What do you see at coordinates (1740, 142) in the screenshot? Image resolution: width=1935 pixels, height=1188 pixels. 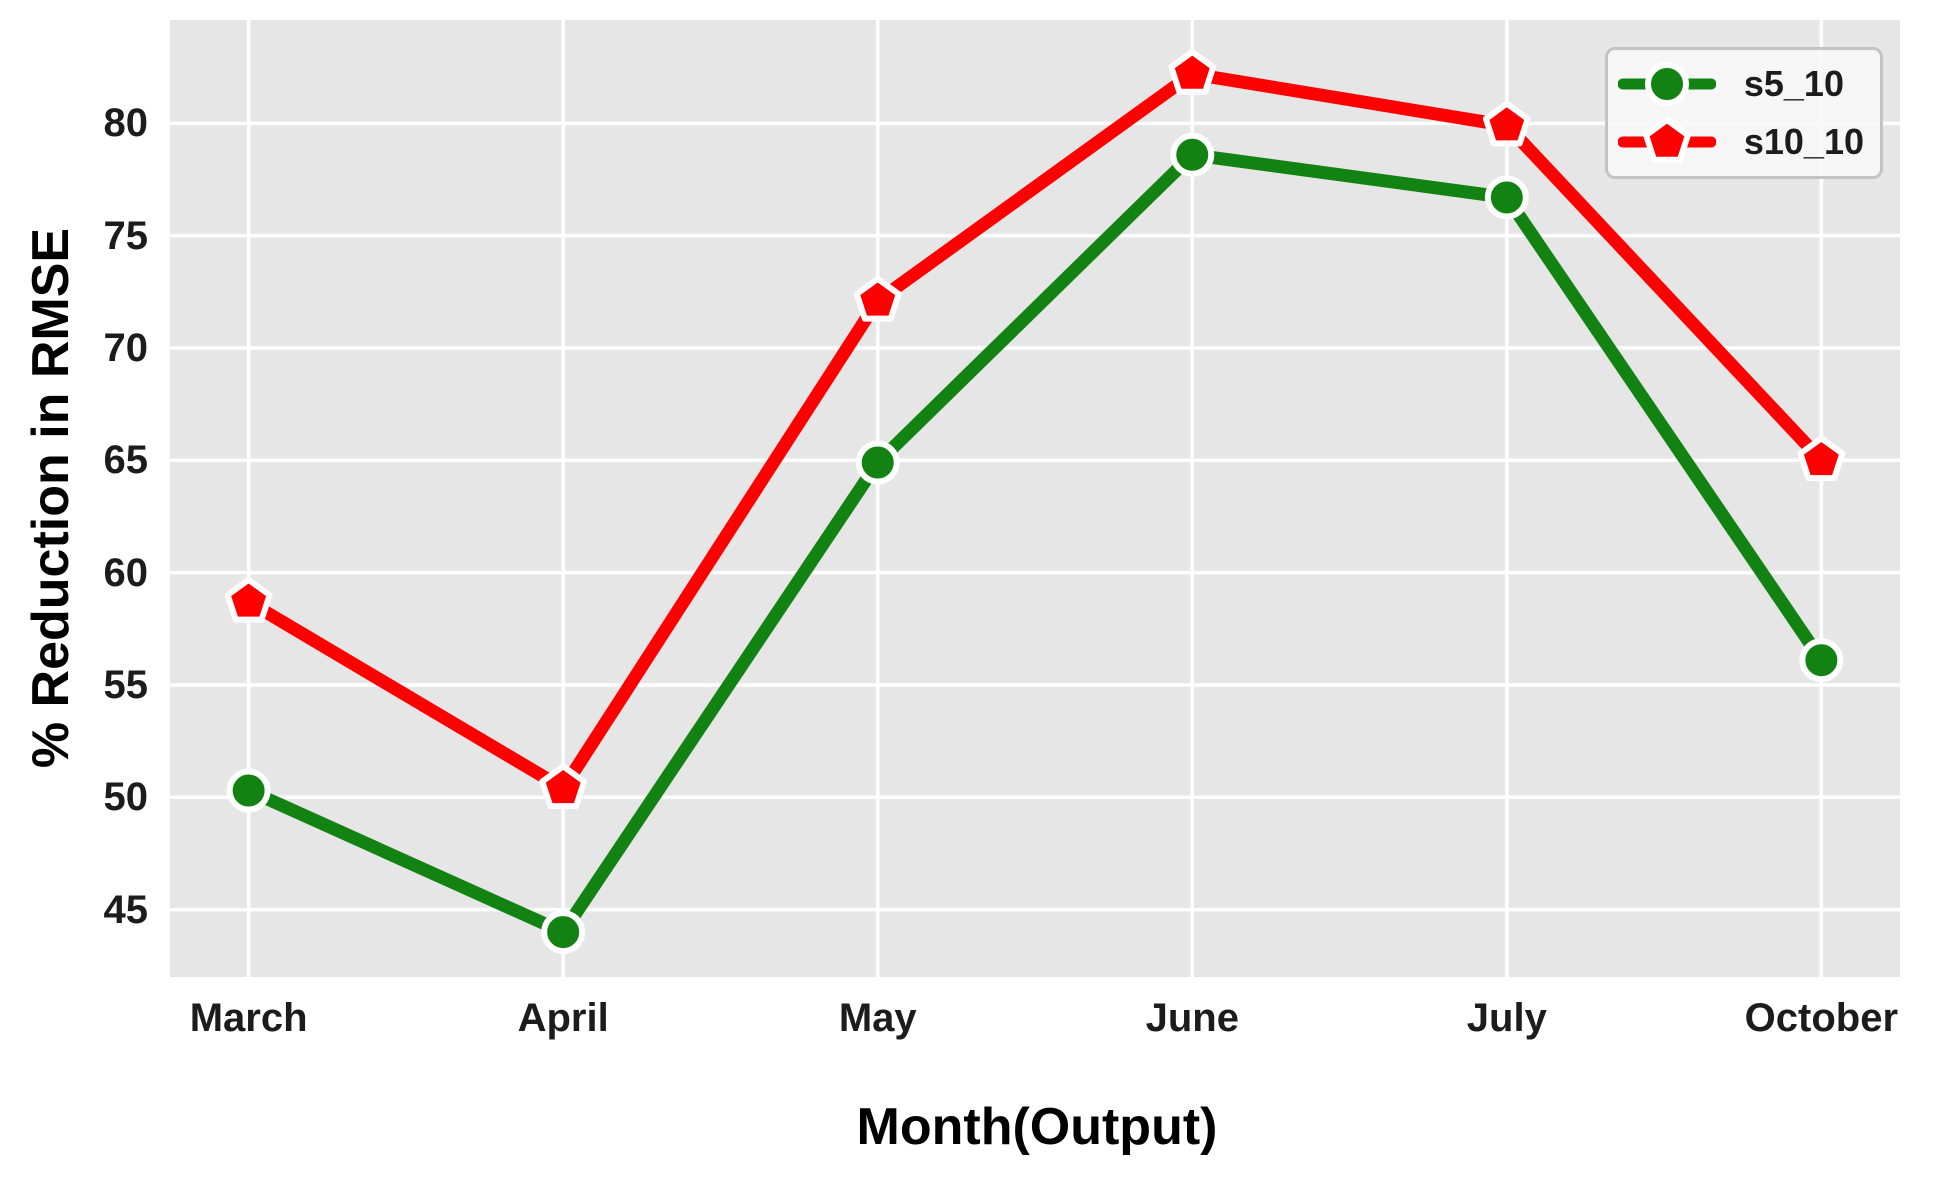 I see `legend-item-s10-10: s10_10` at bounding box center [1740, 142].